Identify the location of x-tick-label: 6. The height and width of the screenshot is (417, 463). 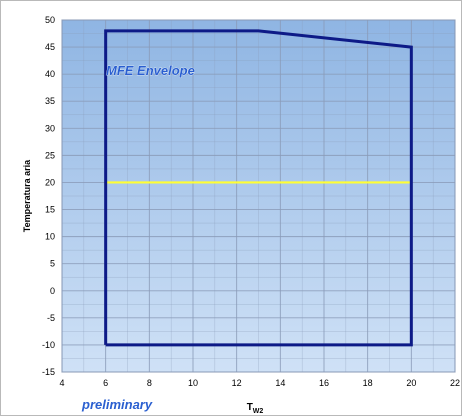
(105, 383).